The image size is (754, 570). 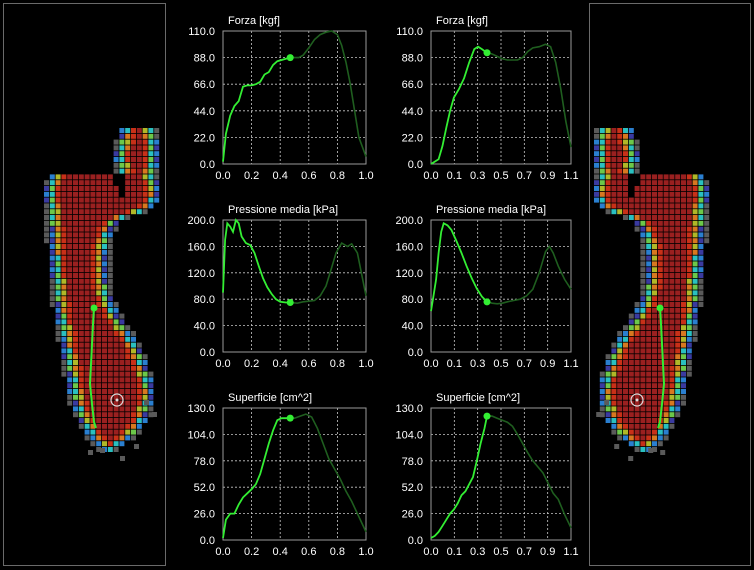 What do you see at coordinates (652, 294) in the screenshot?
I see `right-foot-pressure-map` at bounding box center [652, 294].